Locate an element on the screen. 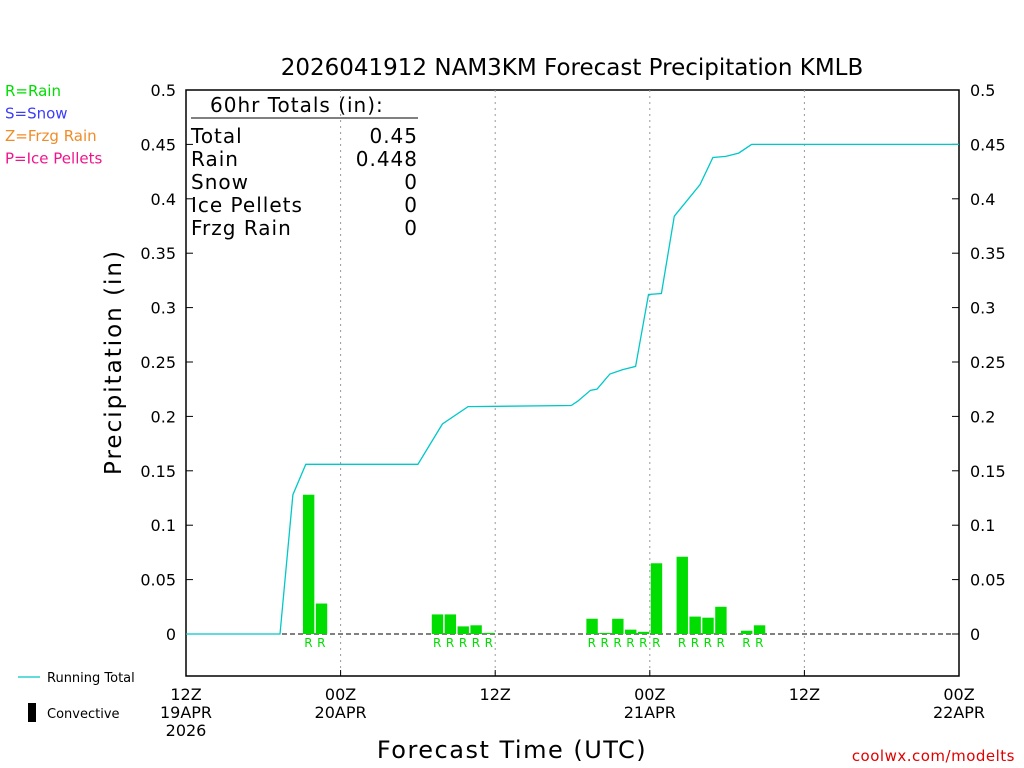 Image resolution: width=1024 pixels, height=768 pixels. totals-value-0: 0.45 is located at coordinates (393, 136).